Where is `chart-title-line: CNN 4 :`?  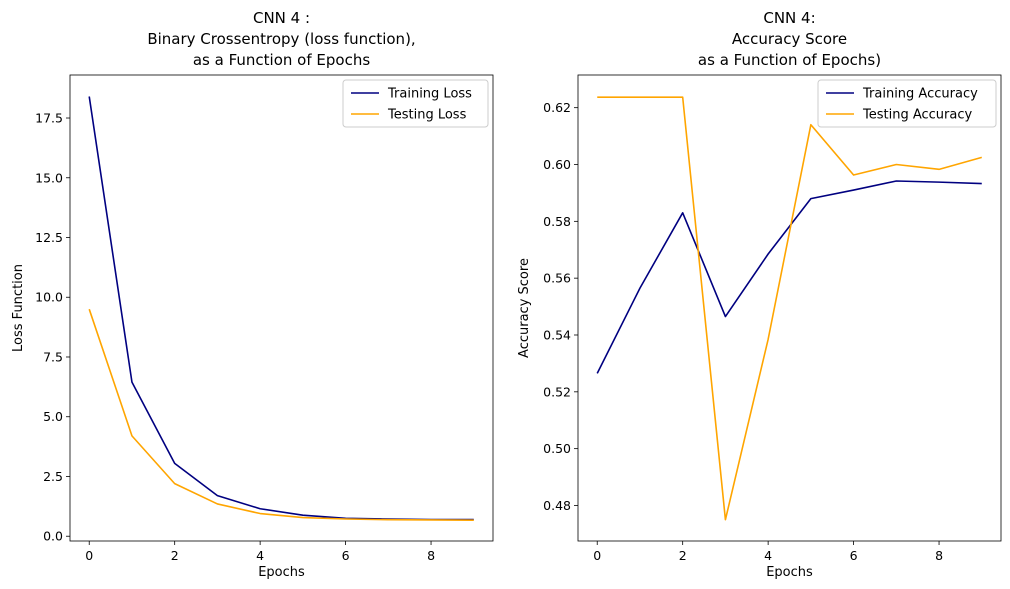 chart-title-line: CNN 4 : is located at coordinates (281, 18).